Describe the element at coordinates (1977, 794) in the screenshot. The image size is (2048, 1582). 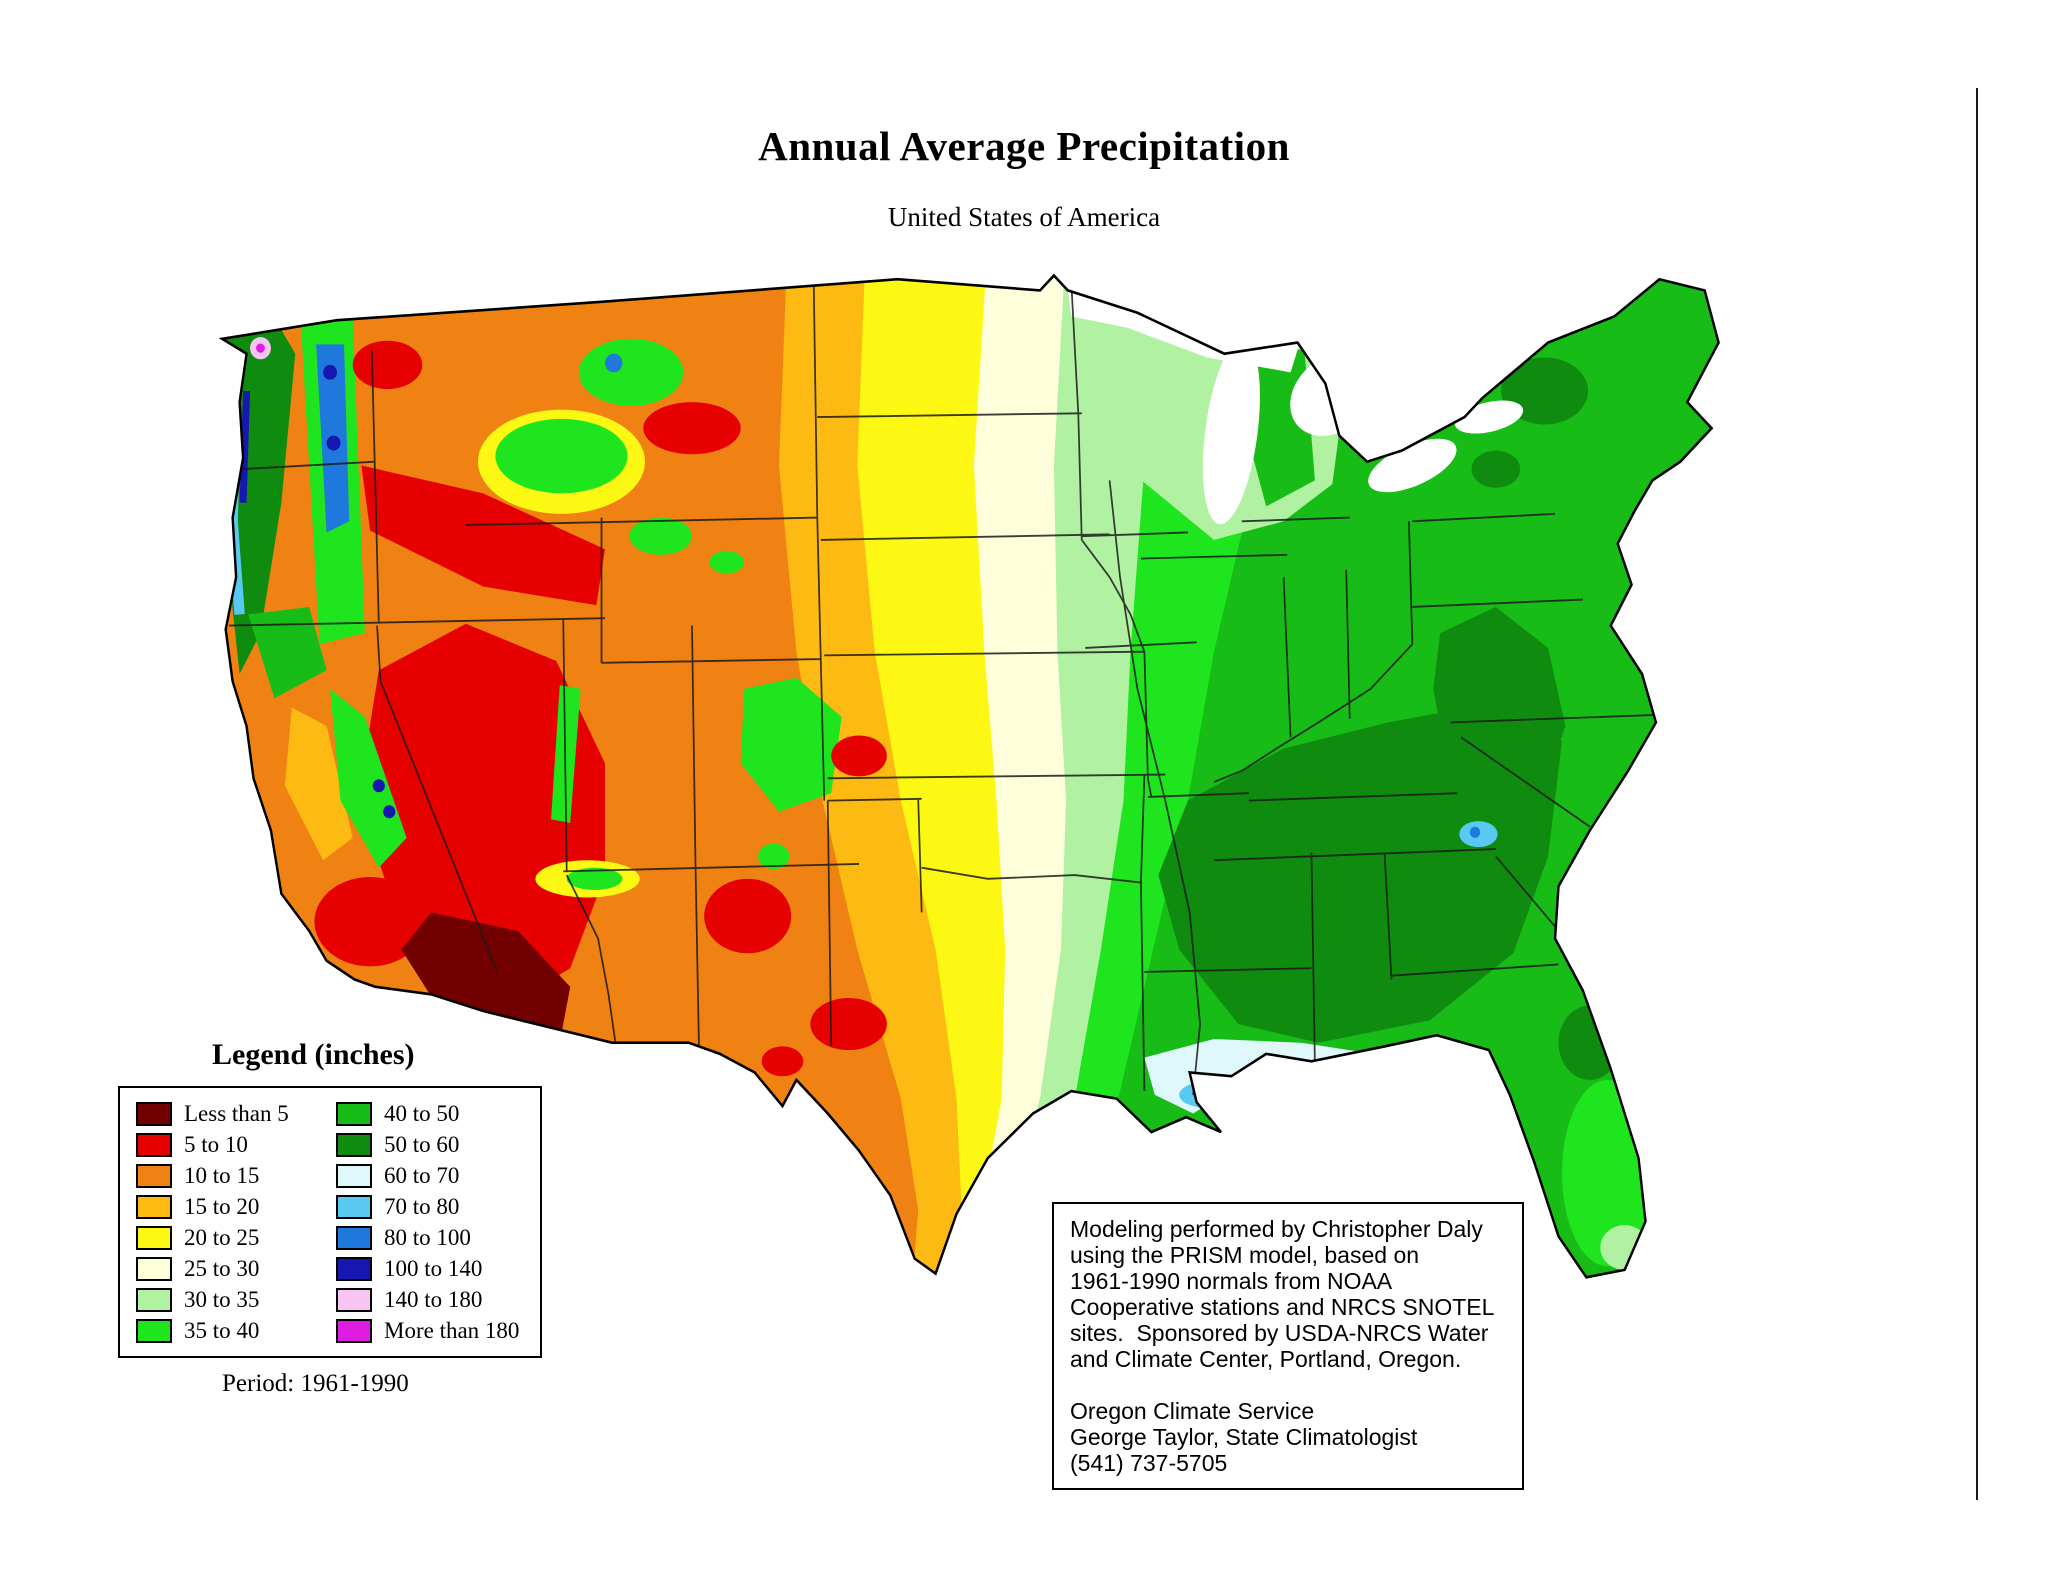
I see `scan-border-line` at that location.